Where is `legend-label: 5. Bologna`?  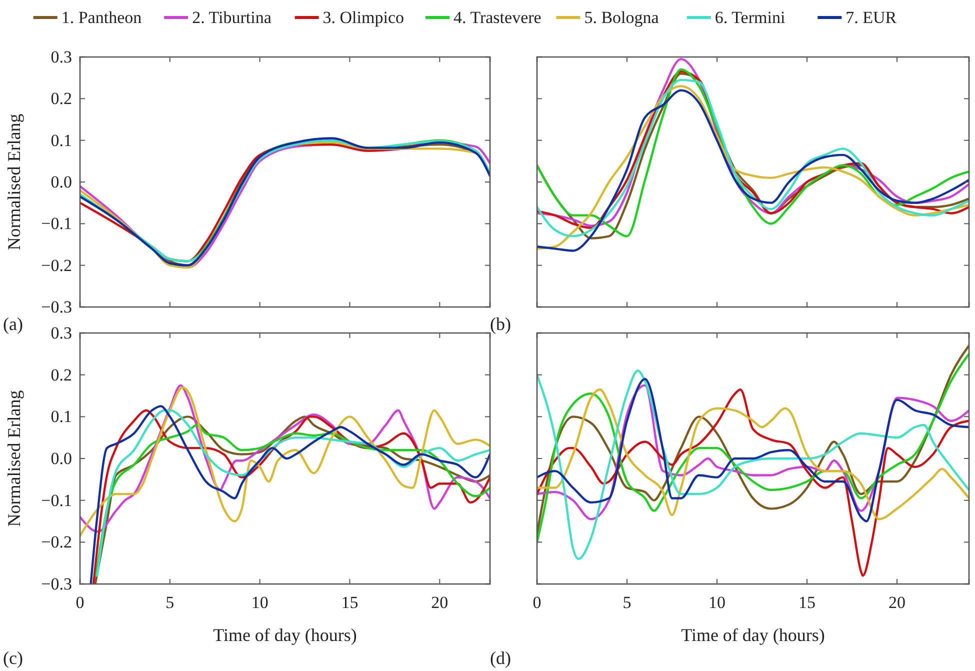
legend-label: 5. Bologna is located at coordinates (622, 17).